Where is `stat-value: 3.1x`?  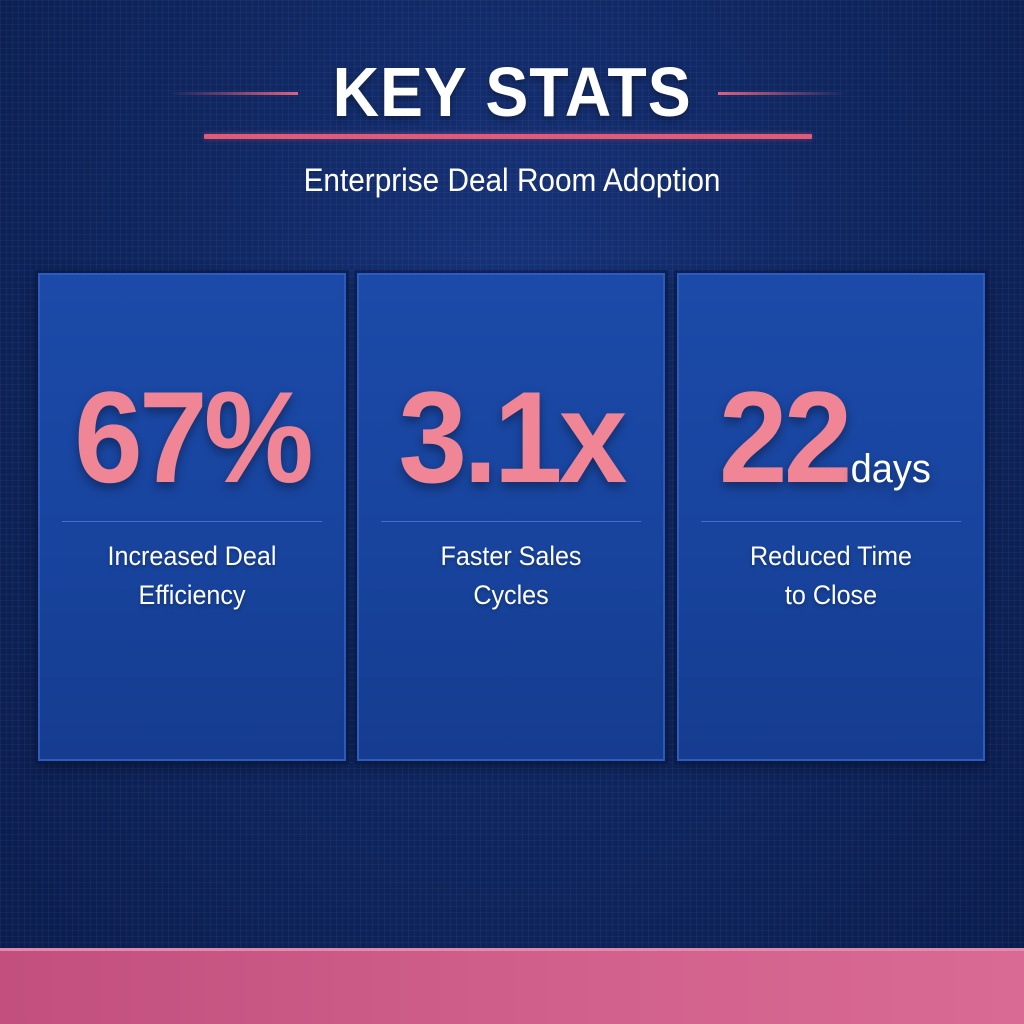 stat-value: 3.1x is located at coordinates (511, 437).